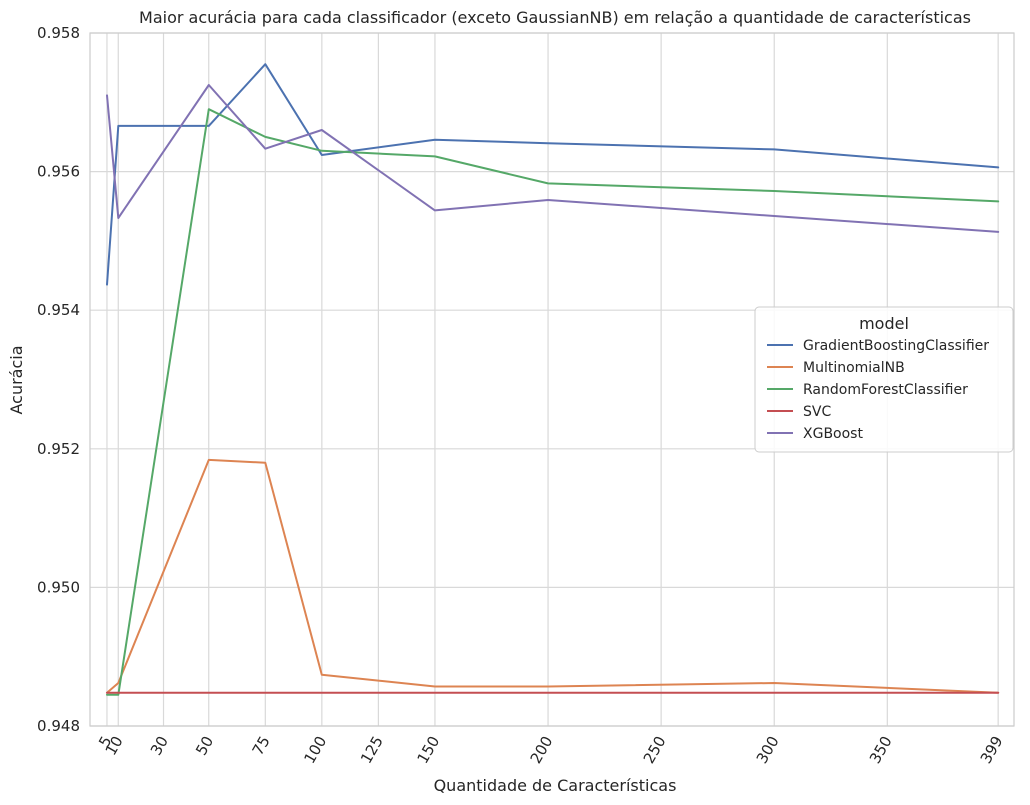 Image resolution: width=1030 pixels, height=805 pixels. Describe the element at coordinates (315, 750) in the screenshot. I see `x-tick-label: 100` at that location.